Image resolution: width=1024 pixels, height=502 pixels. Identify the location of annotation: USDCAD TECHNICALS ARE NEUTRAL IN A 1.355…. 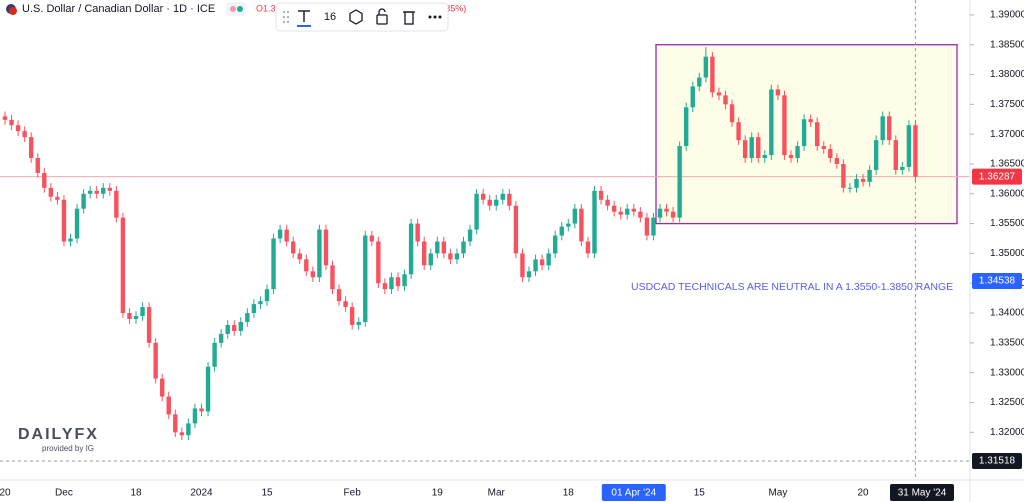
(792, 287).